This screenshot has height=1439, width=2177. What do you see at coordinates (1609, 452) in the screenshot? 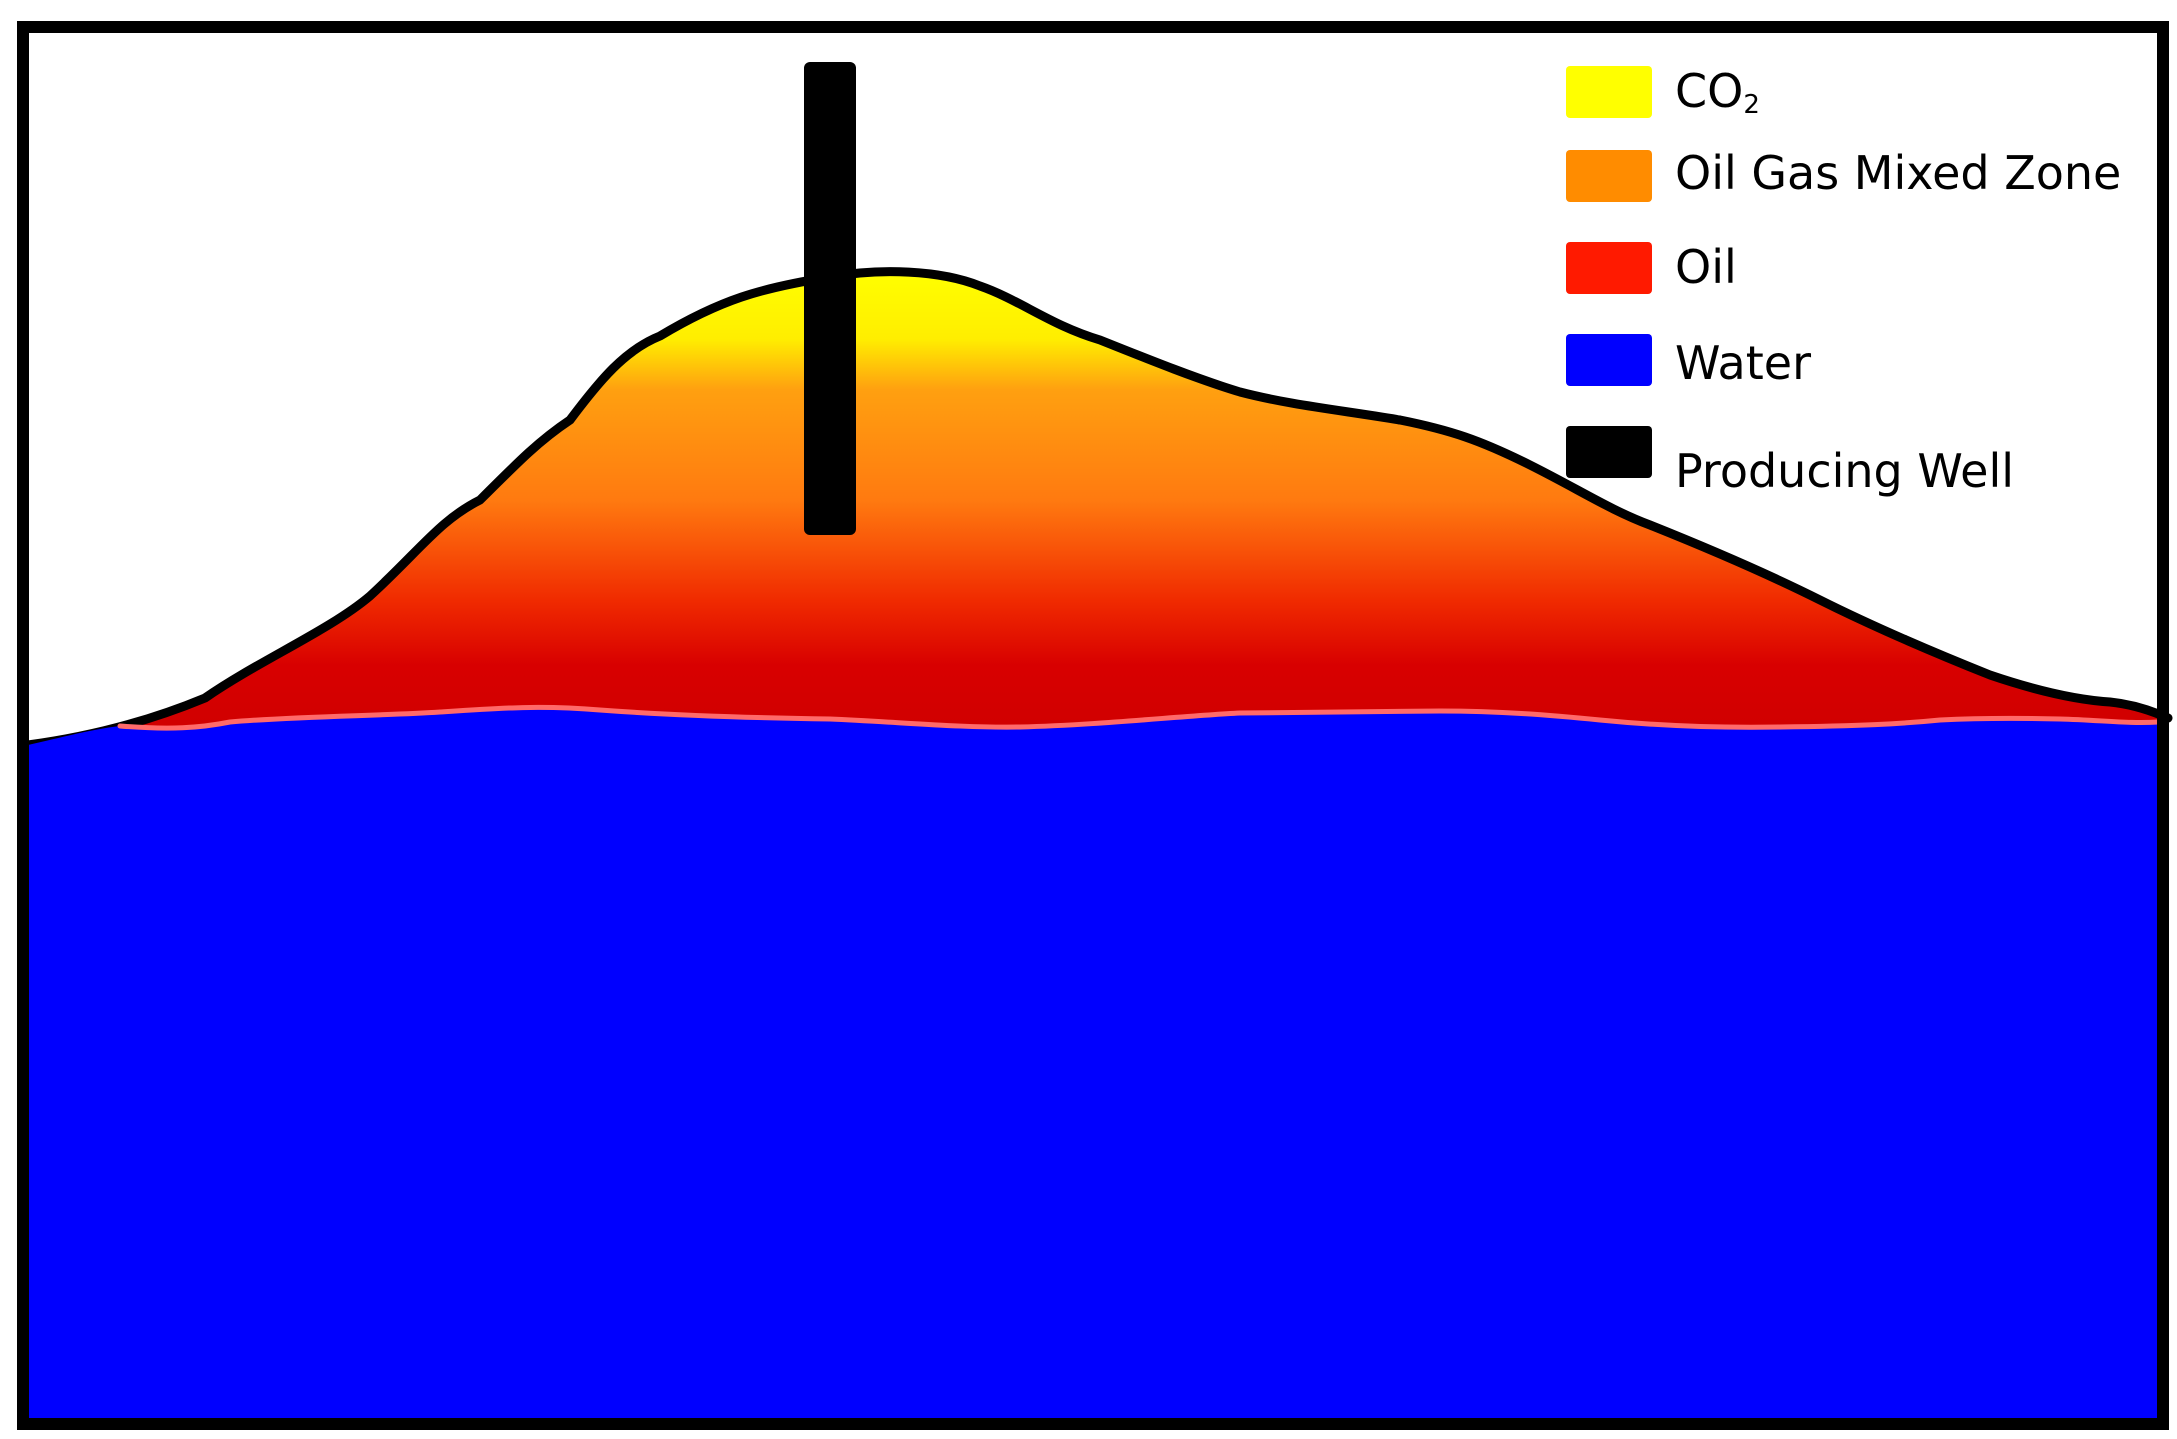
I see `producing-well-swatch` at bounding box center [1609, 452].